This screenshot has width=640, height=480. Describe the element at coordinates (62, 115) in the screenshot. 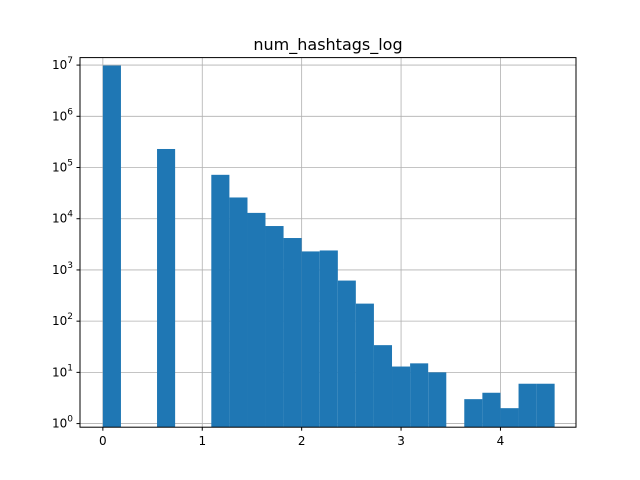

I see `y-tick-label: 10⁶` at that location.